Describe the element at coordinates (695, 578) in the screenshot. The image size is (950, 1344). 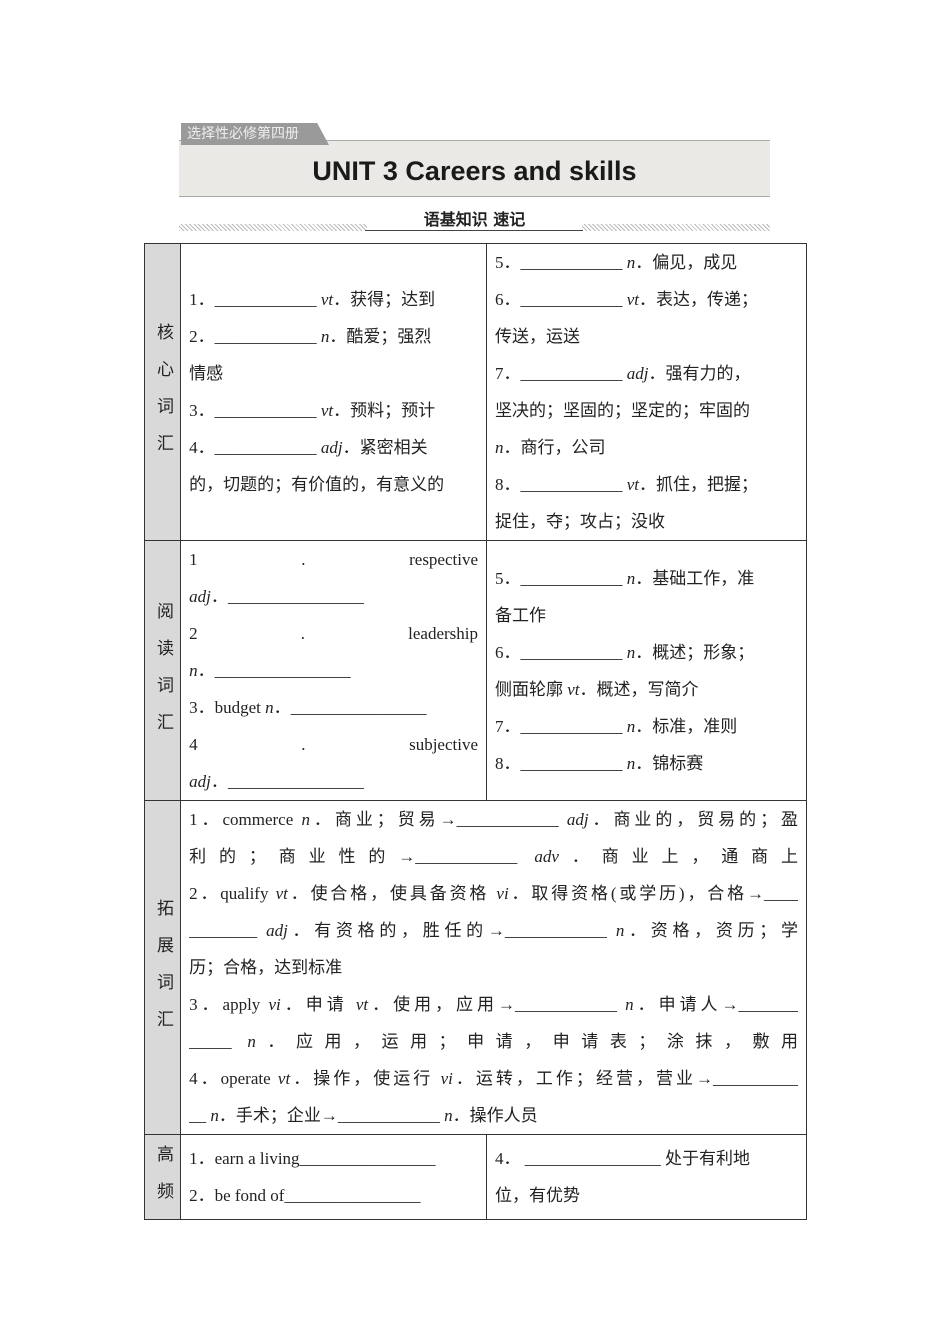
I see `vocab-text: ．基础工作，准` at that location.